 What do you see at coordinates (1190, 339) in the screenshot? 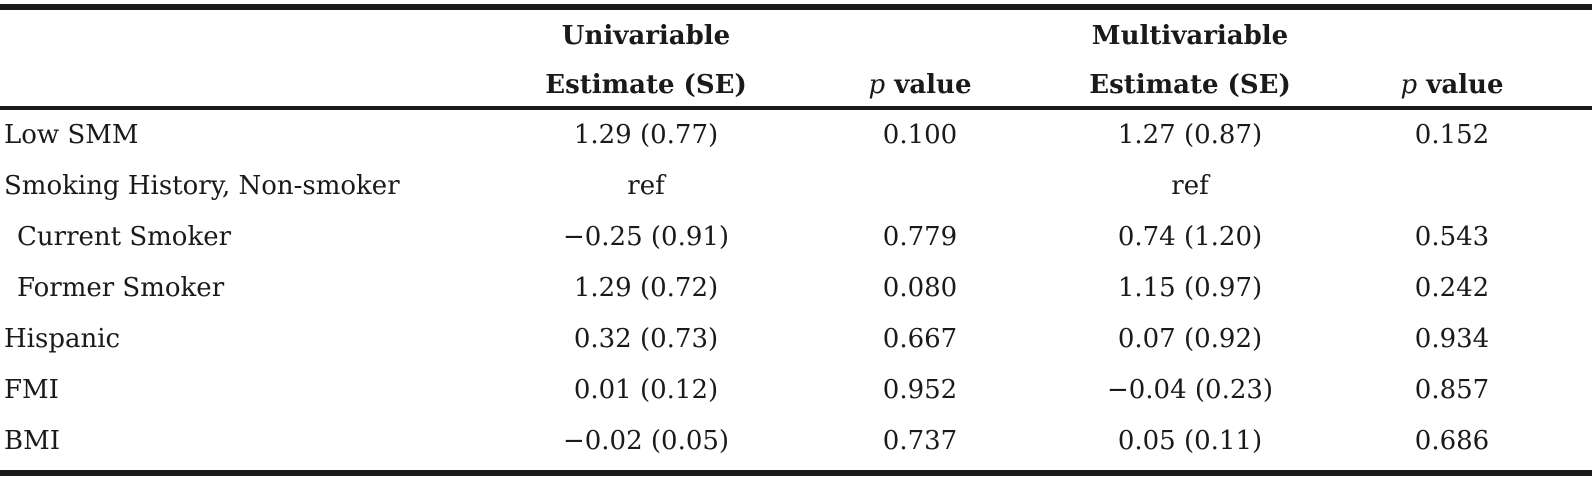
I see `cell-multivariable-estimate: 0.07 (0.92)` at bounding box center [1190, 339].